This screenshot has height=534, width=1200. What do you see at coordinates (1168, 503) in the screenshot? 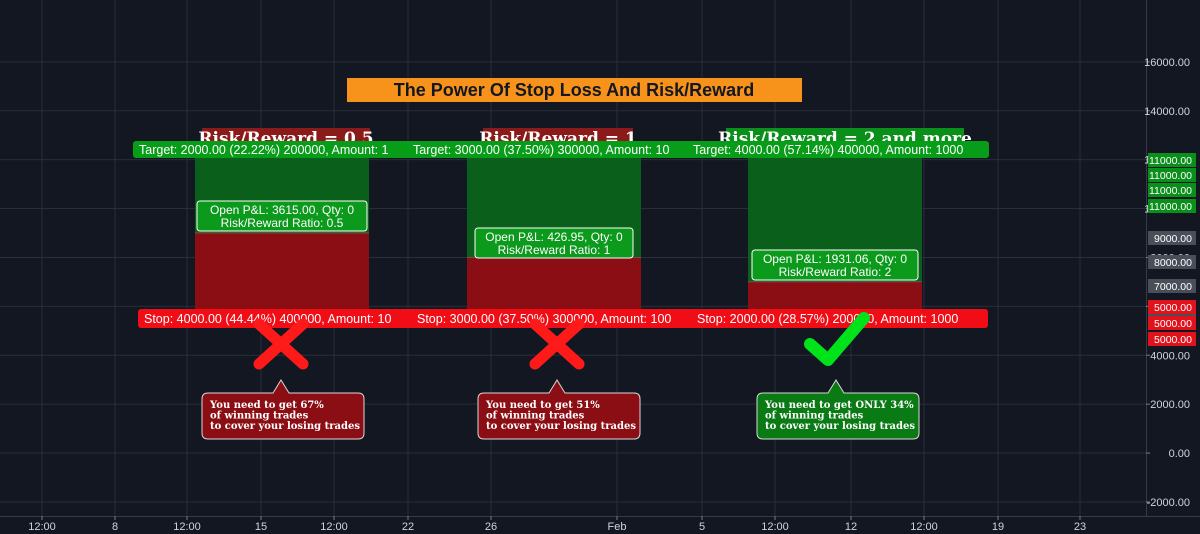
I see `y-tick-label: -2000.00` at bounding box center [1168, 503].